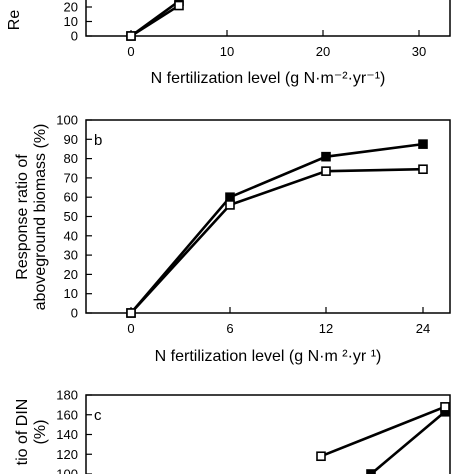 This screenshot has width=474, height=474. Describe the element at coordinates (71, 177) in the screenshot. I see `panel-b-ytick-label: 70` at that location.